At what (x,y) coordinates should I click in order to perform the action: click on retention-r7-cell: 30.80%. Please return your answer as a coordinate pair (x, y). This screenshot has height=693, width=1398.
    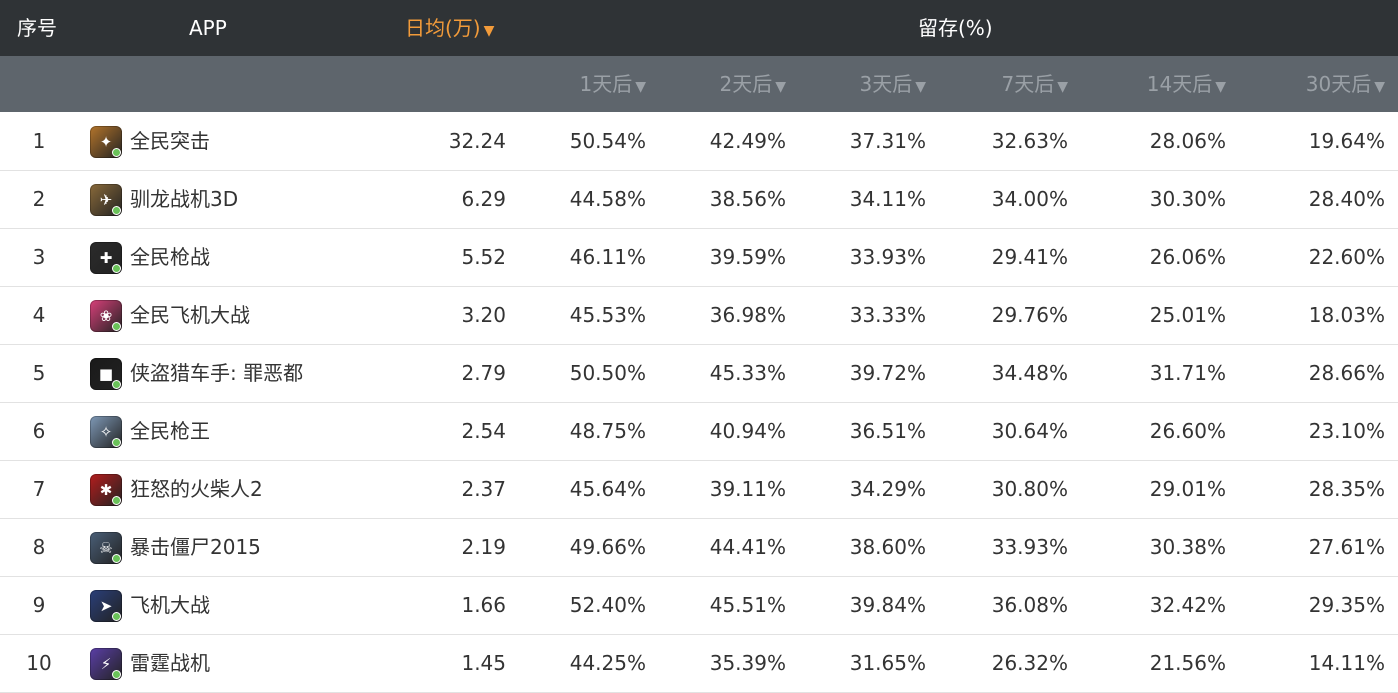
    Looking at the image, I should click on (1029, 489).